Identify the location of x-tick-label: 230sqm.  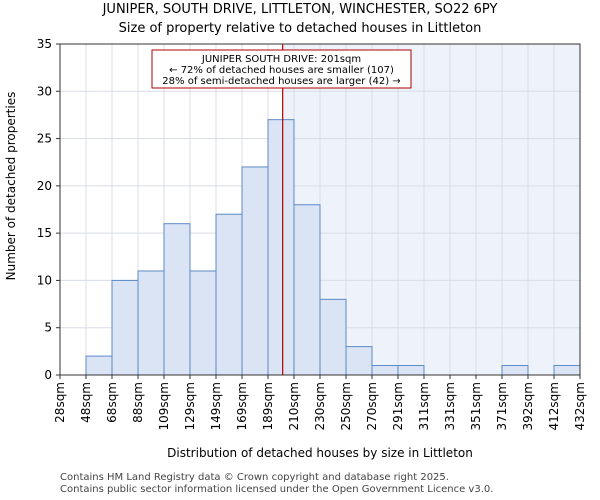
(320, 406).